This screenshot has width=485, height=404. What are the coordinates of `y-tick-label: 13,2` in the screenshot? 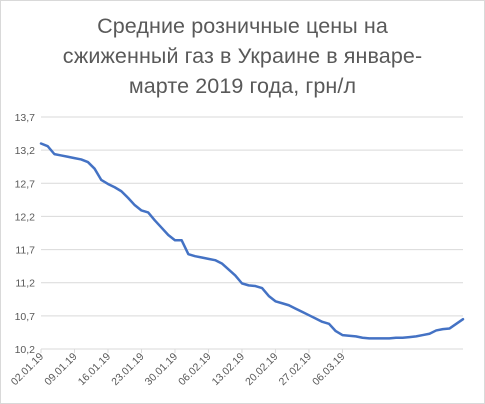 It's located at (25, 151).